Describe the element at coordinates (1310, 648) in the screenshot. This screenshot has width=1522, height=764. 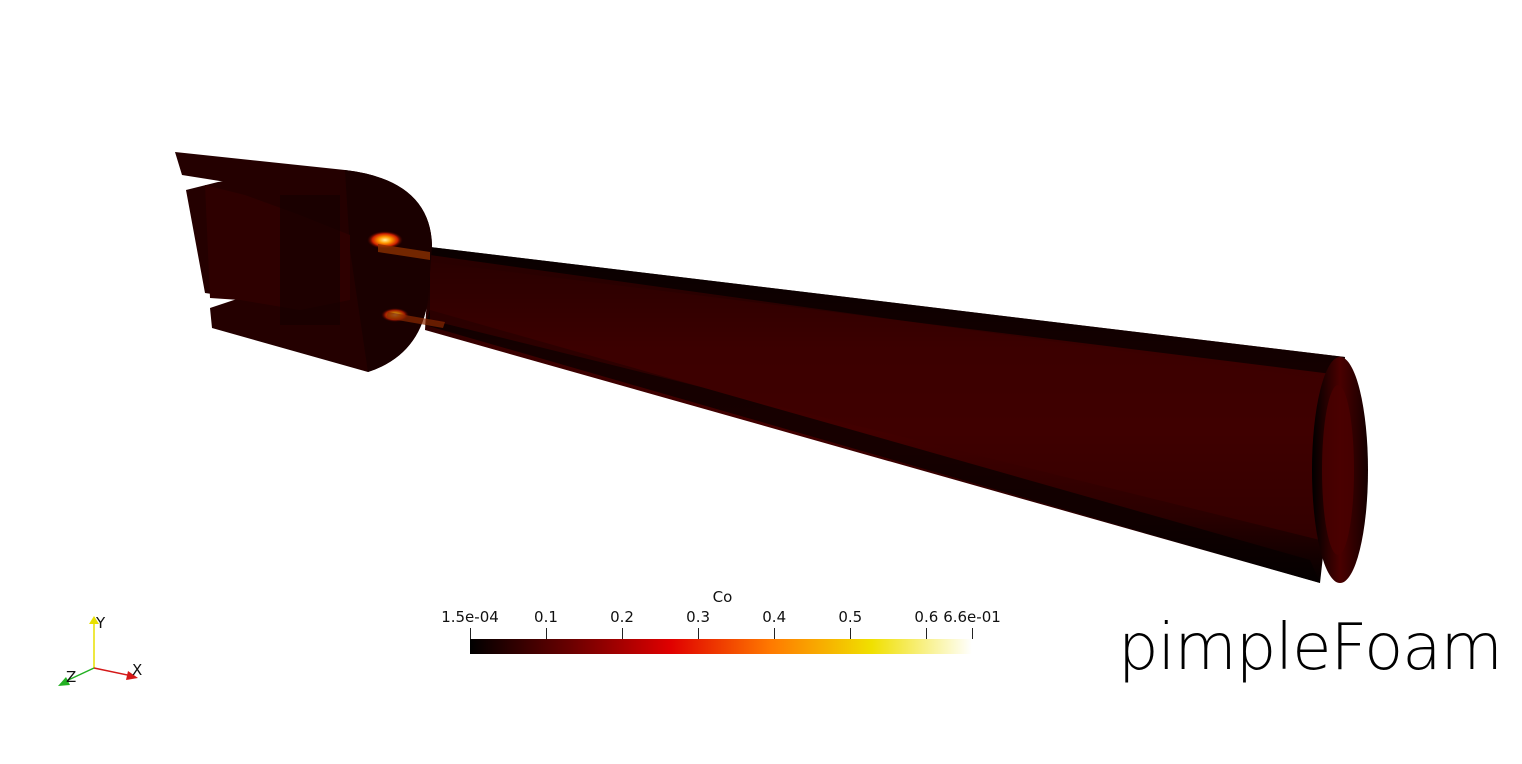
I see `solver-label: pimpleFoam` at that location.